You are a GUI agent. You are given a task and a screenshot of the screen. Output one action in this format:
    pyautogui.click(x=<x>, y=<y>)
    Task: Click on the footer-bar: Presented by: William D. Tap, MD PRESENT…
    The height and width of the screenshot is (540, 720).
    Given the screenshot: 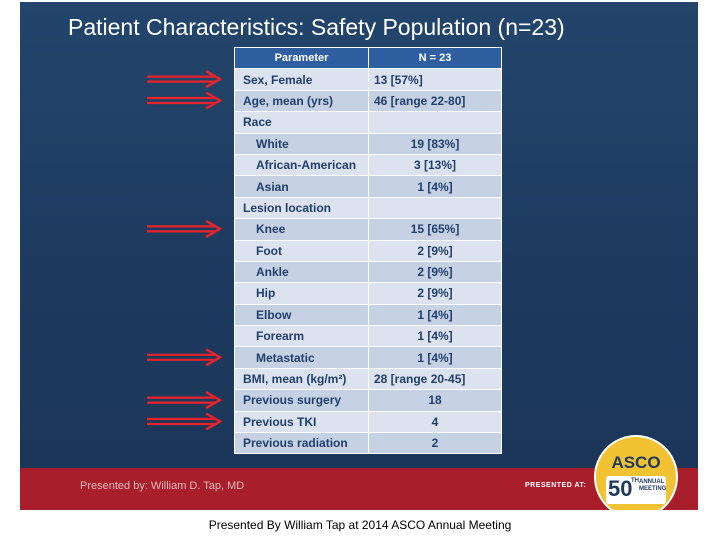 What is the action you would take?
    pyautogui.click(x=359, y=489)
    